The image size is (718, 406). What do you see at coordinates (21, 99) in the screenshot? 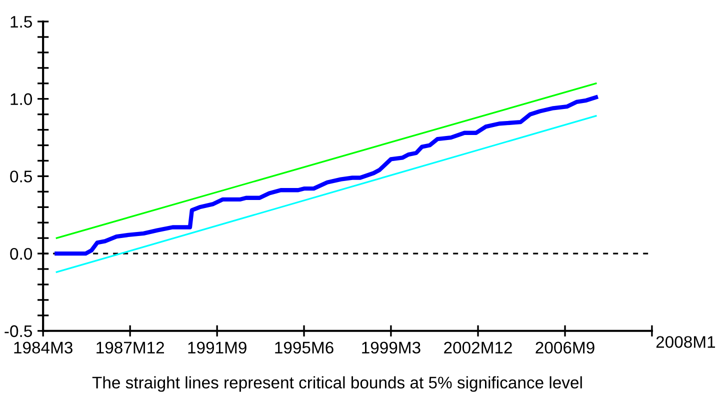
I see `y-tick-label: 1.0` at bounding box center [21, 99].